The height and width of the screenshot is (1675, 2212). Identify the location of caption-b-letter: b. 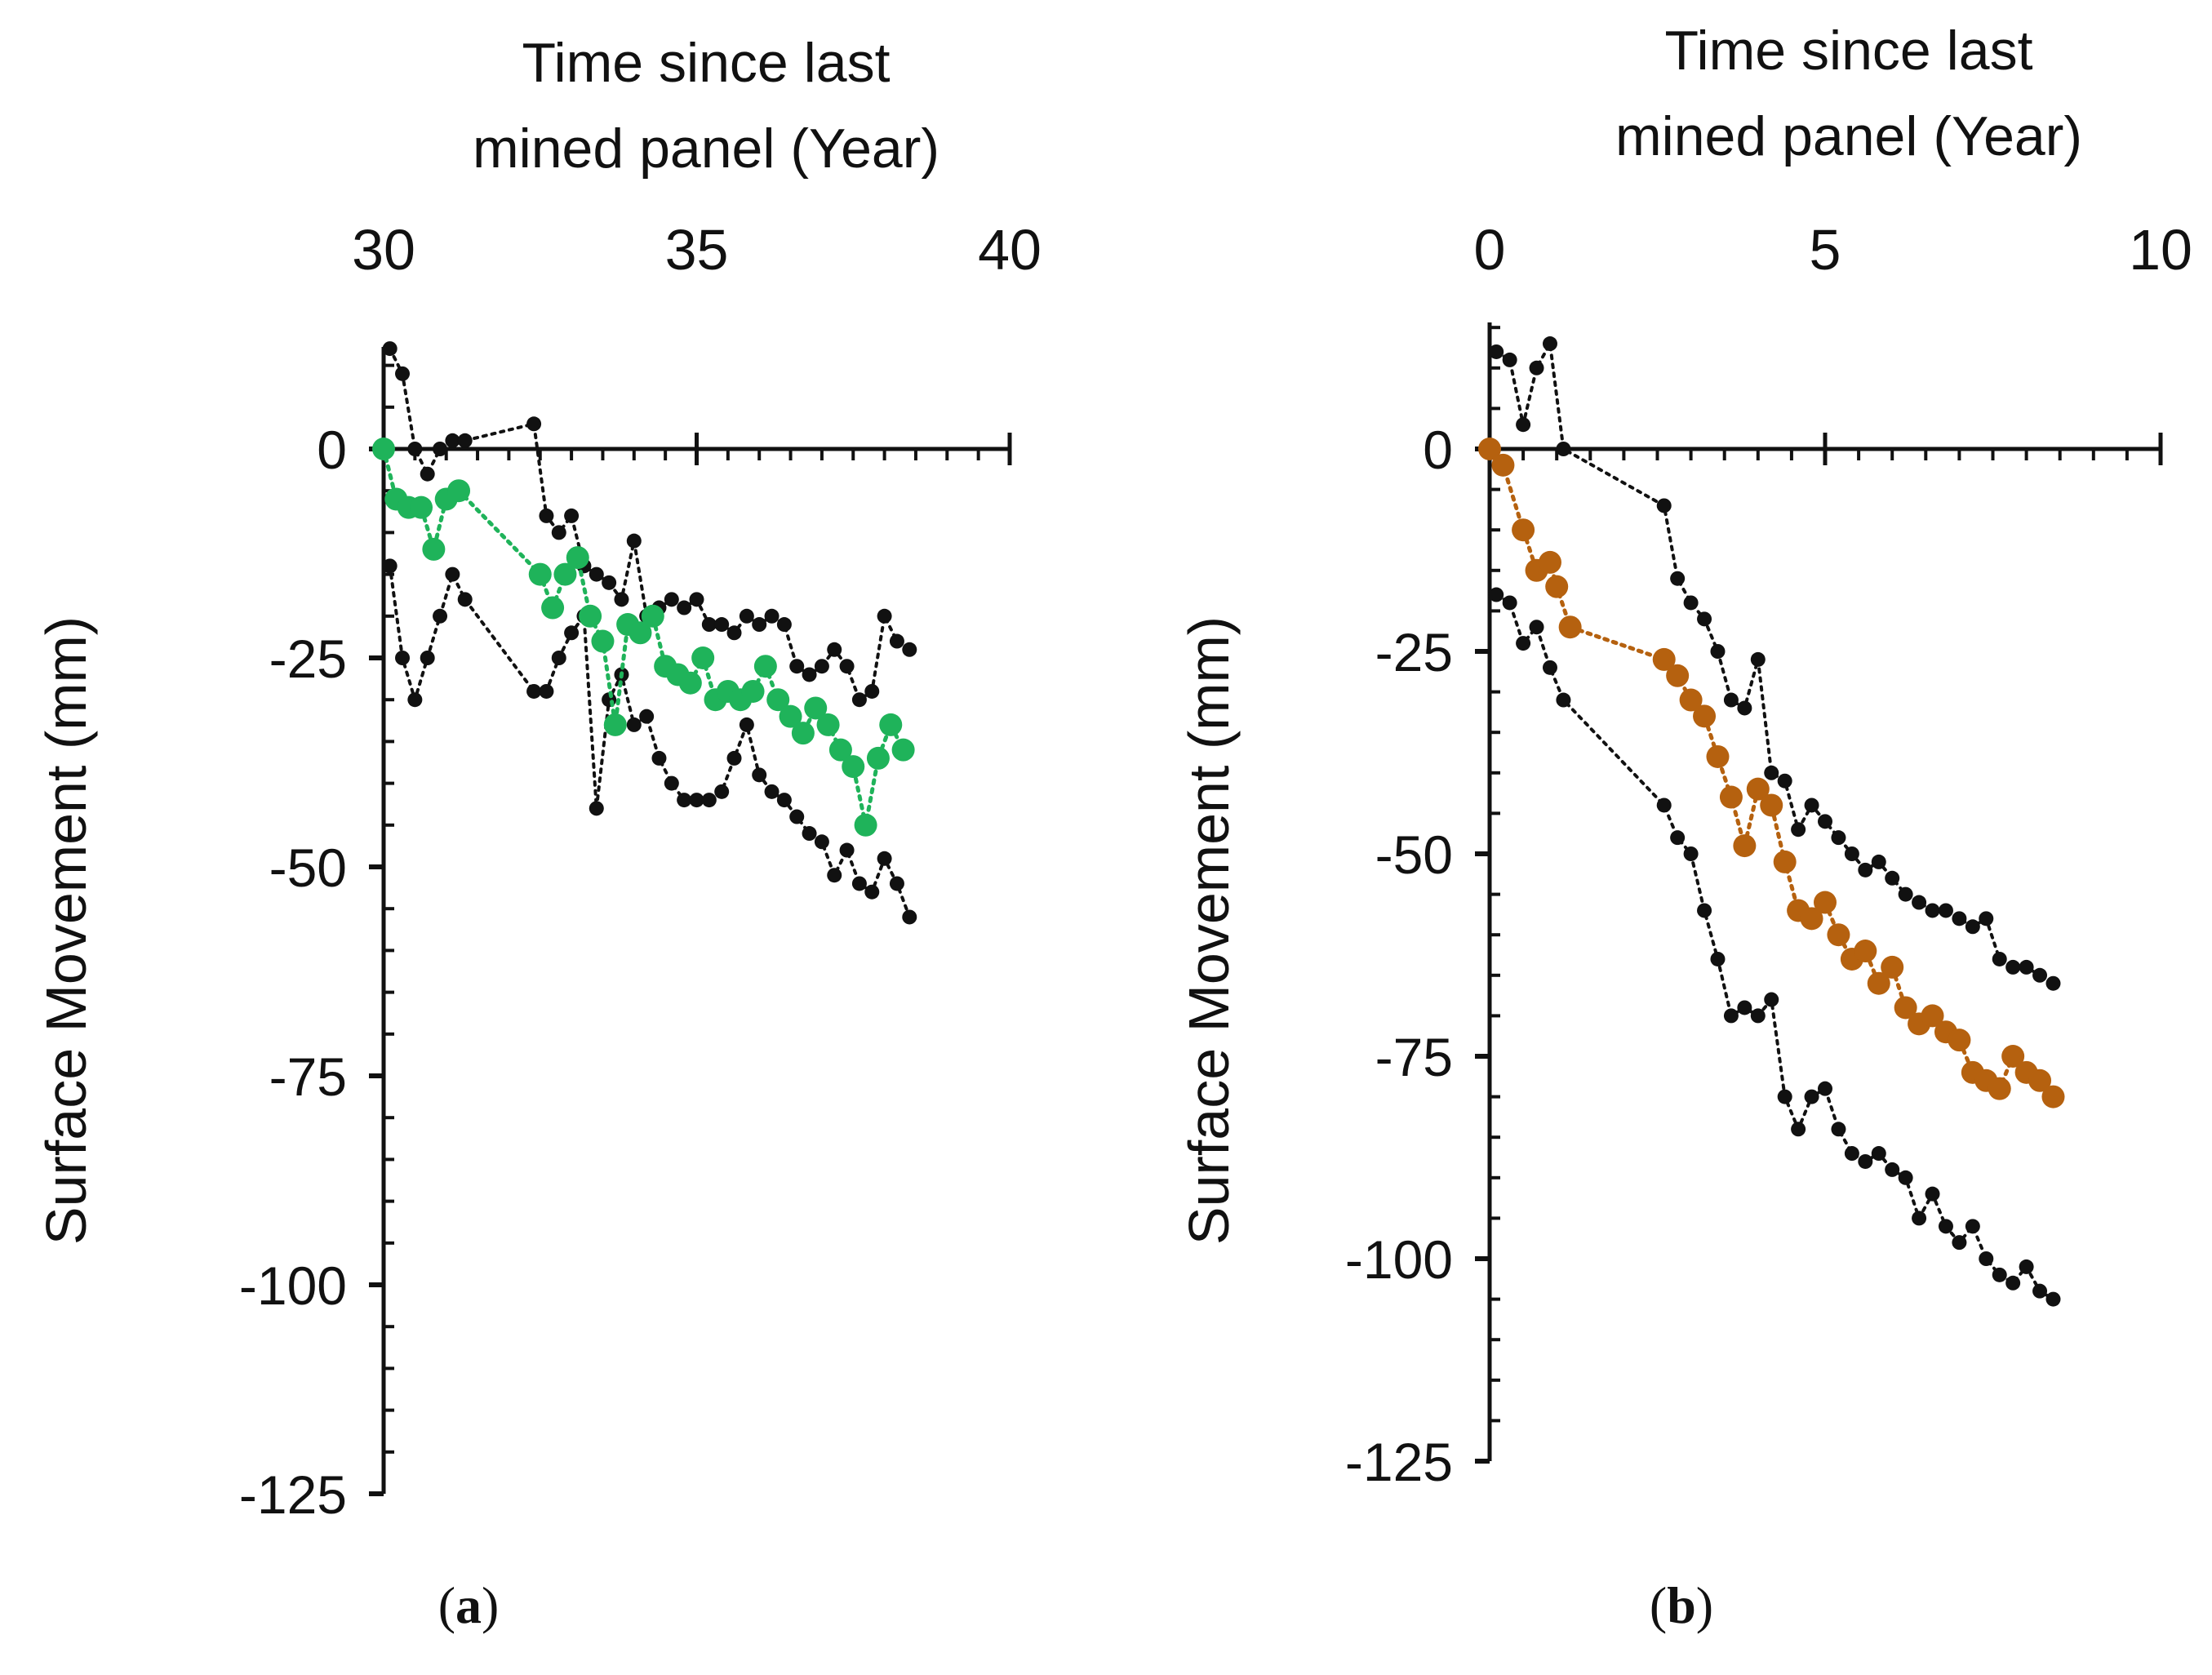
(1681, 1605).